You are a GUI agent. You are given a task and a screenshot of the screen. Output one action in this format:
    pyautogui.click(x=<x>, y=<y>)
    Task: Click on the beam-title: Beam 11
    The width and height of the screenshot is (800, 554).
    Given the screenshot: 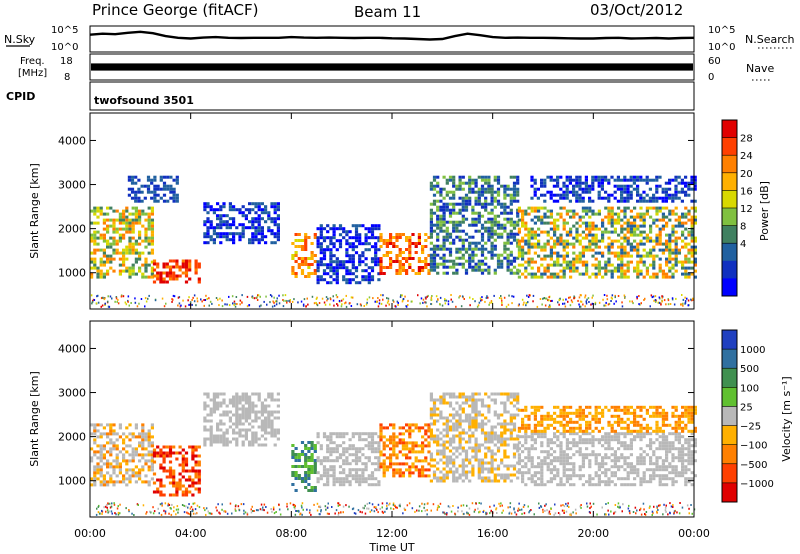 What is the action you would take?
    pyautogui.click(x=387, y=12)
    